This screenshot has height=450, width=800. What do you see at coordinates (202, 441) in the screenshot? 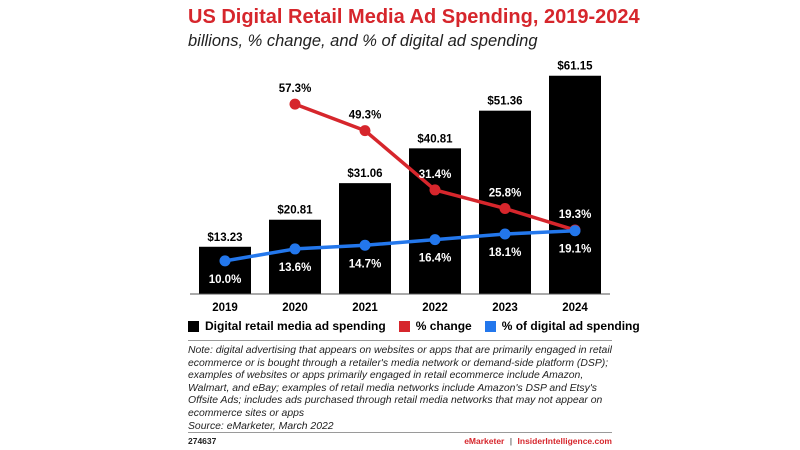
I see `chart-id: 274637` at bounding box center [202, 441].